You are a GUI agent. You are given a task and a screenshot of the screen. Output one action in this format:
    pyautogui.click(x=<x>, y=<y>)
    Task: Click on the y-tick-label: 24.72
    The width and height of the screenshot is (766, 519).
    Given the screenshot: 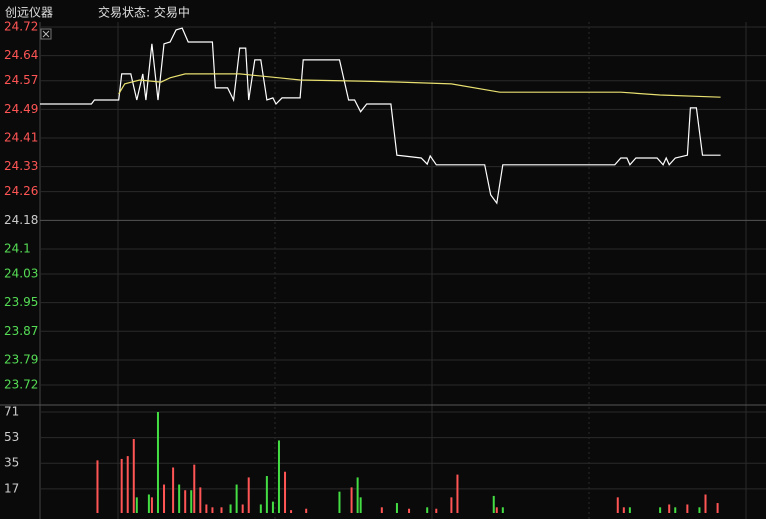 What is the action you would take?
    pyautogui.click(x=21, y=27)
    